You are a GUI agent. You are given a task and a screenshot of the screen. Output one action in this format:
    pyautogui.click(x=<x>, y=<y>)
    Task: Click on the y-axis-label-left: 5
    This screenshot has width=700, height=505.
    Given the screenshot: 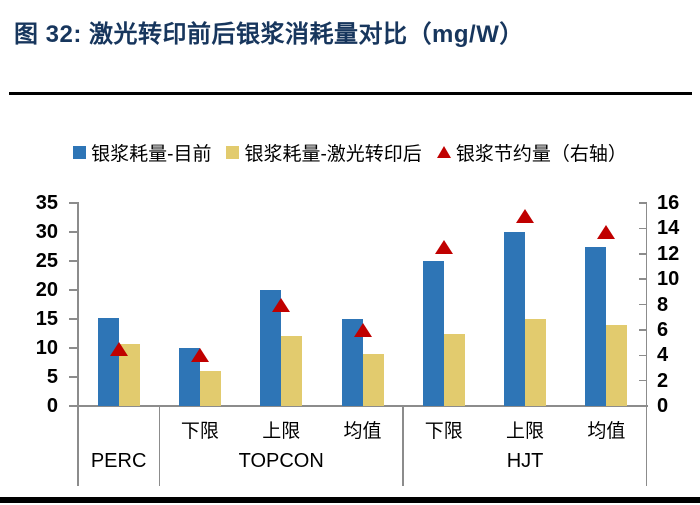 What is the action you would take?
    pyautogui.click(x=52, y=377)
    